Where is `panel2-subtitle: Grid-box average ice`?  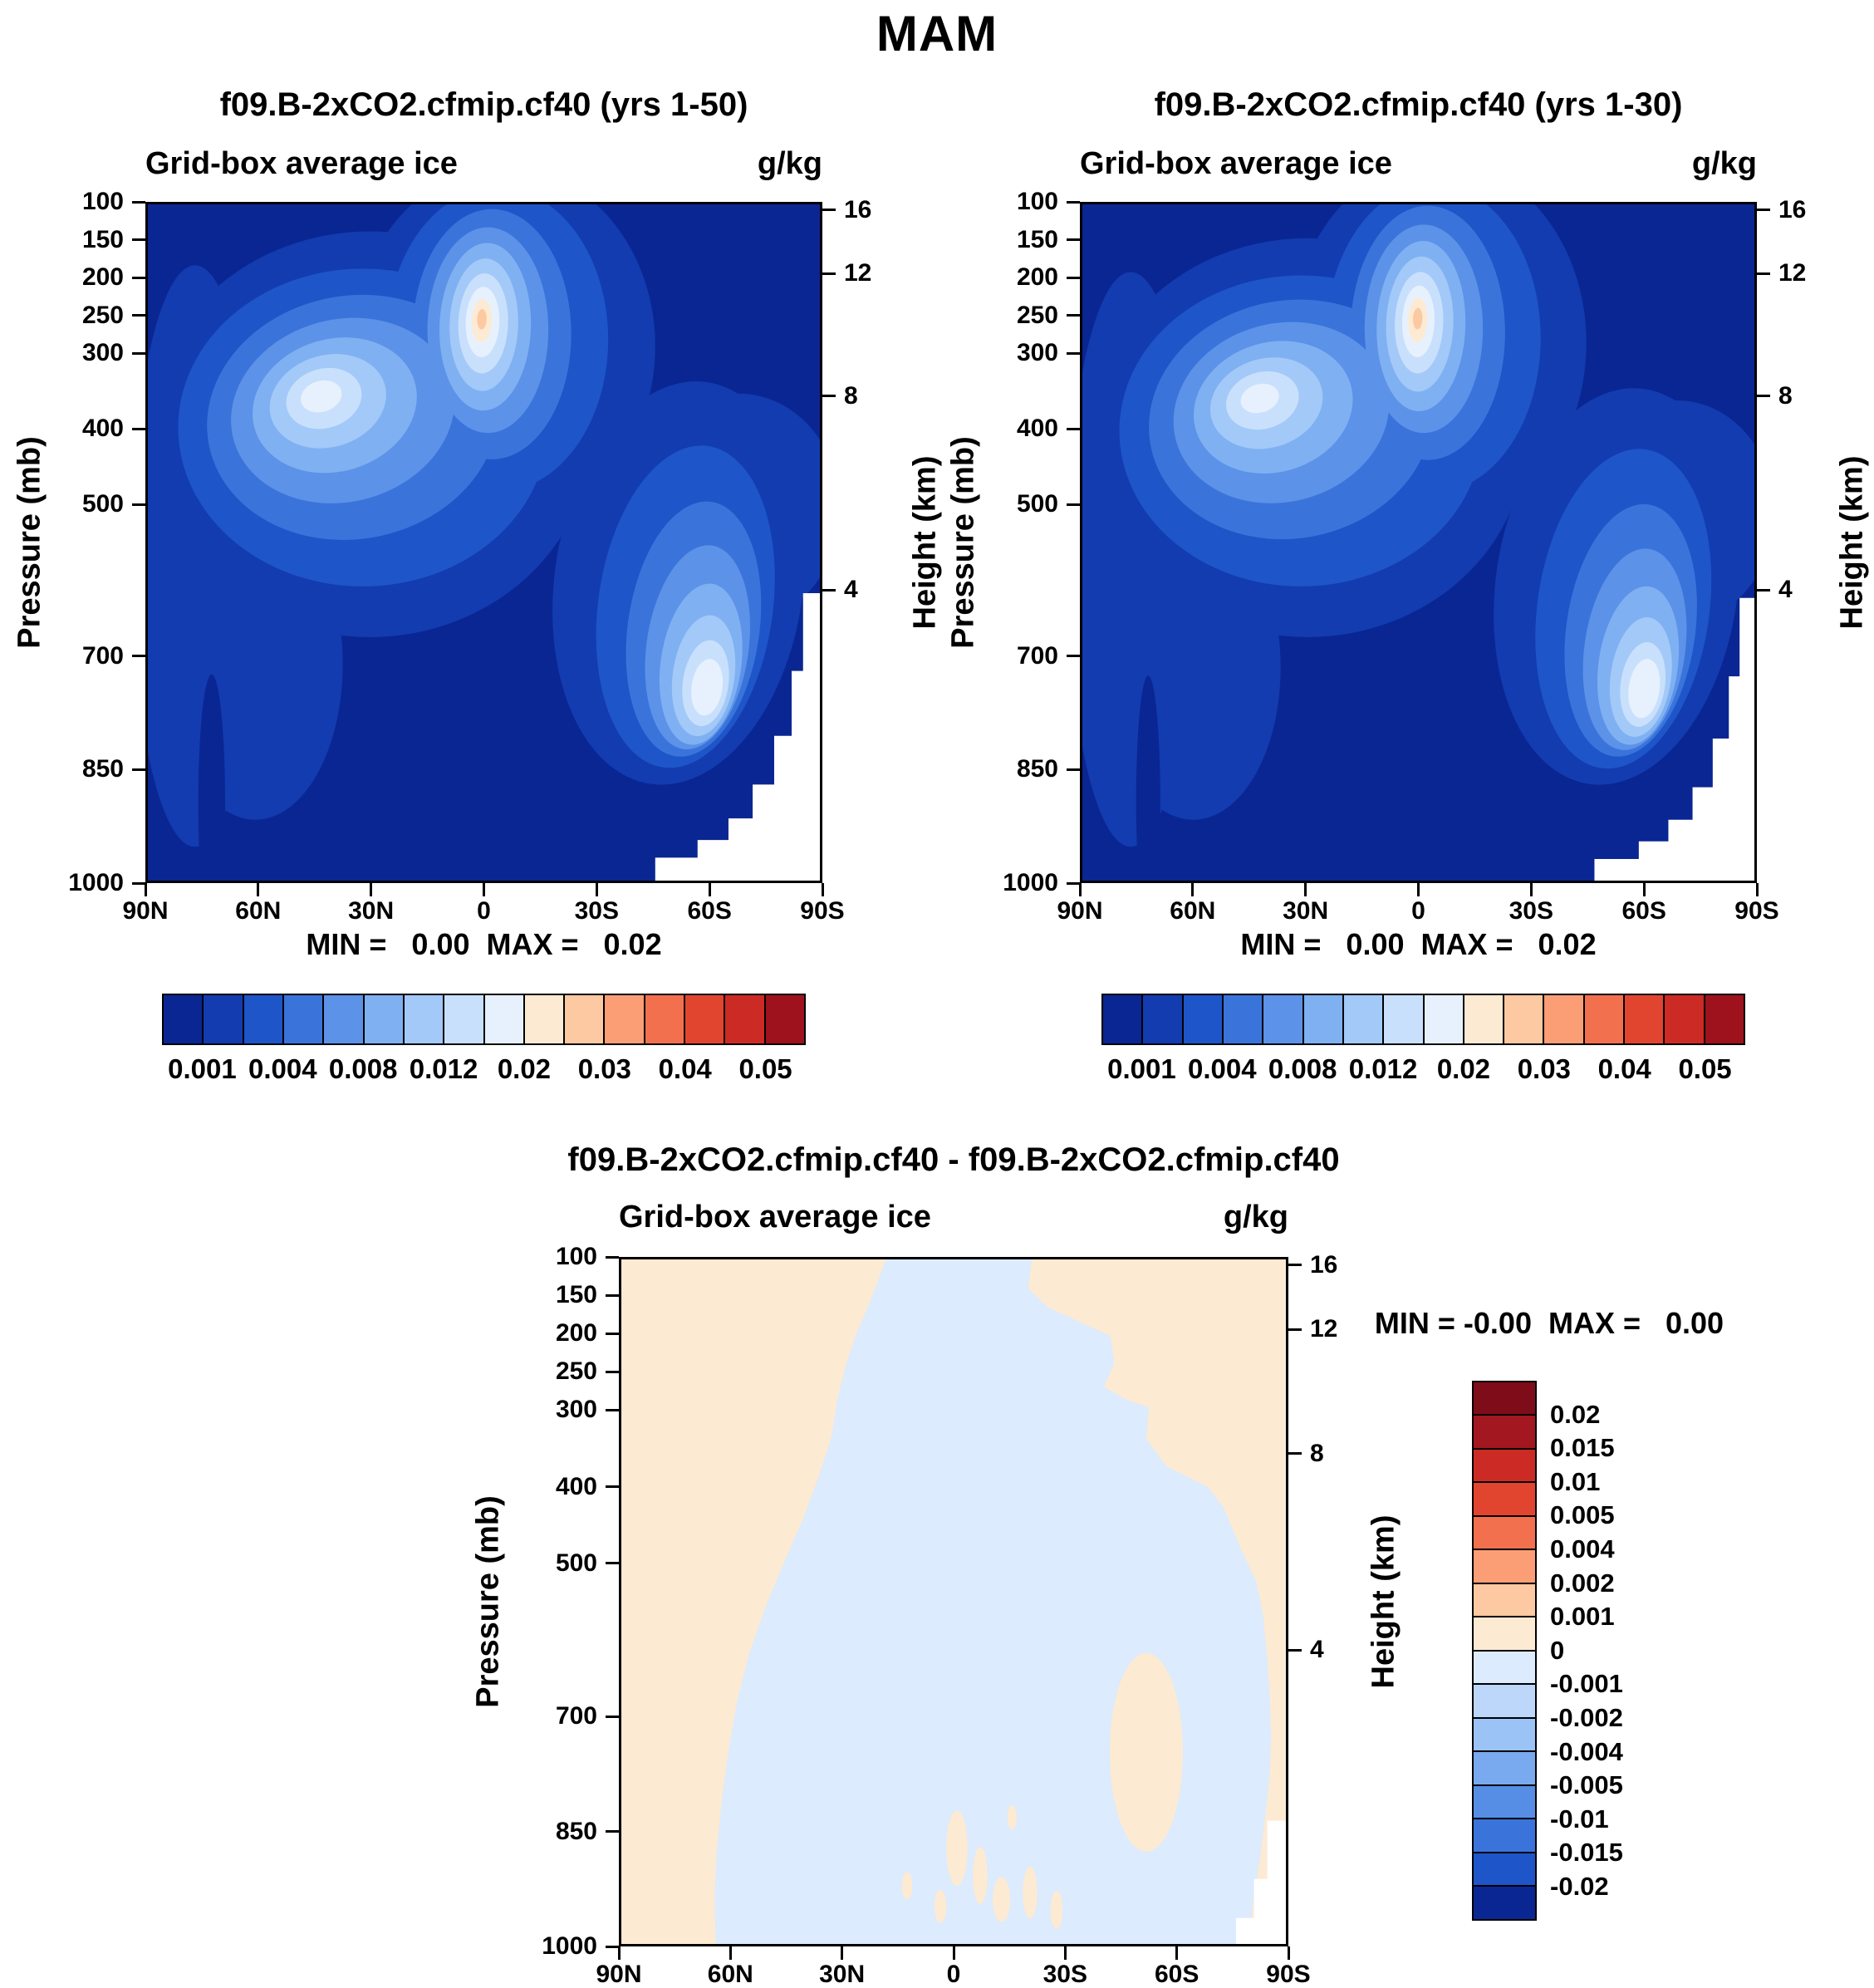 panel2-subtitle: Grid-box average ice is located at coordinates (1236, 164).